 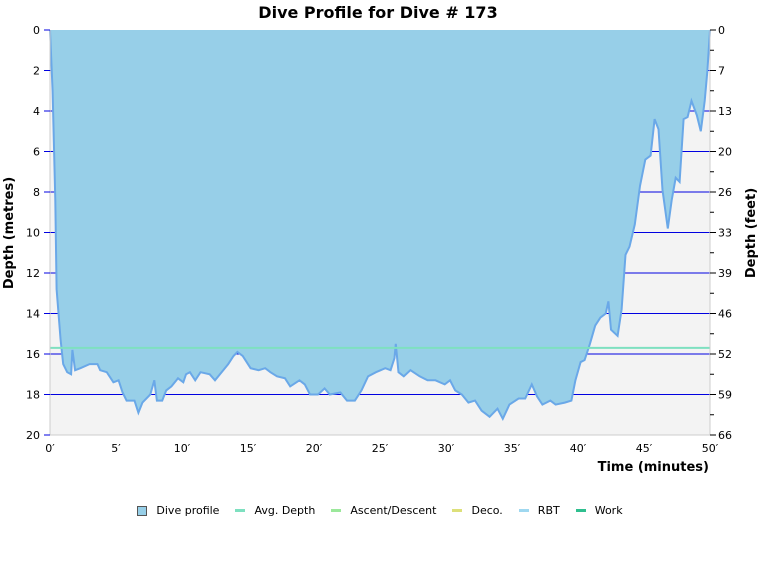 I want to click on y-tick-label-left: 18, so click(x=33, y=395).